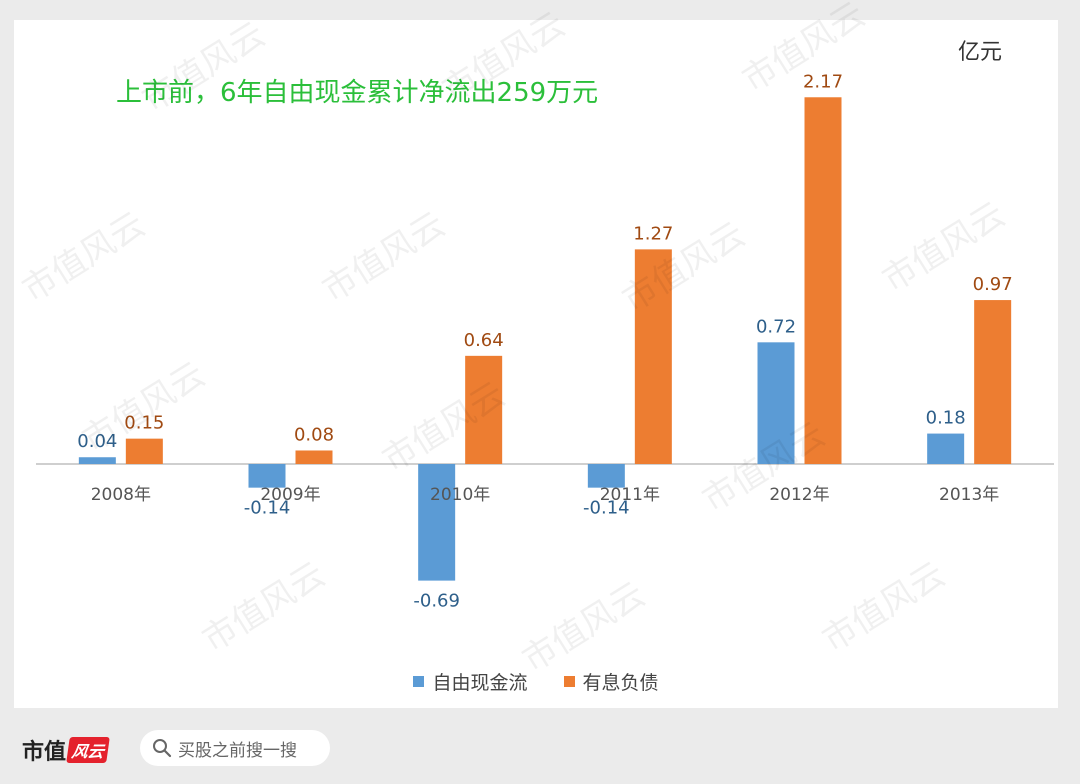 The image size is (1080, 784). Describe the element at coordinates (653, 233) in the screenshot. I see `label-debt-2011年: 1.27` at that location.